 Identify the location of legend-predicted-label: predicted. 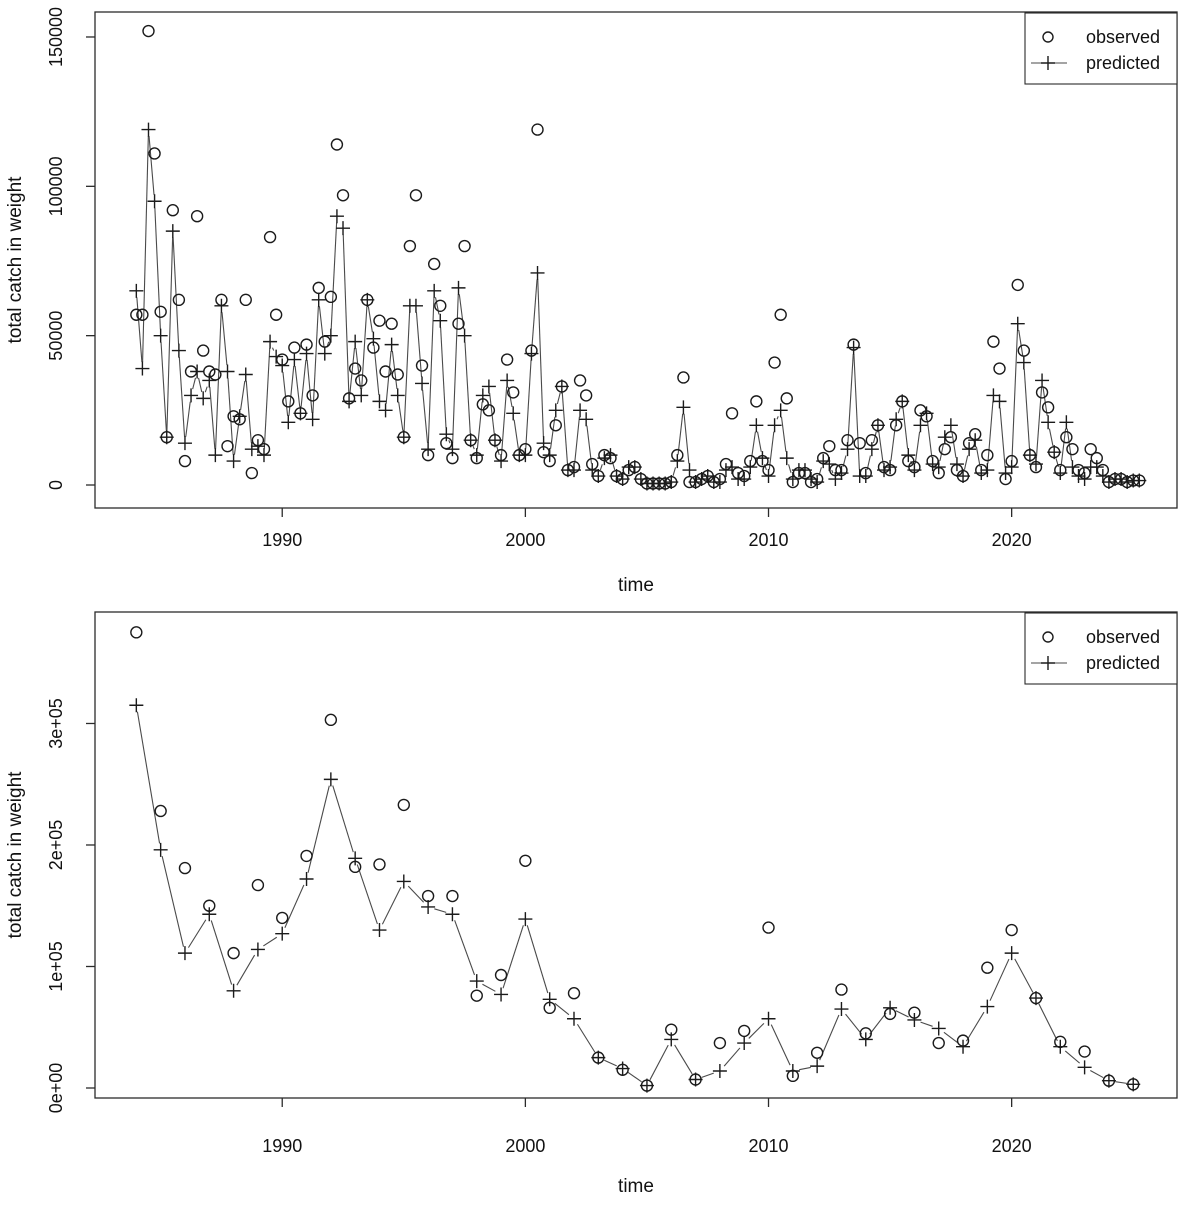
(1123, 663).